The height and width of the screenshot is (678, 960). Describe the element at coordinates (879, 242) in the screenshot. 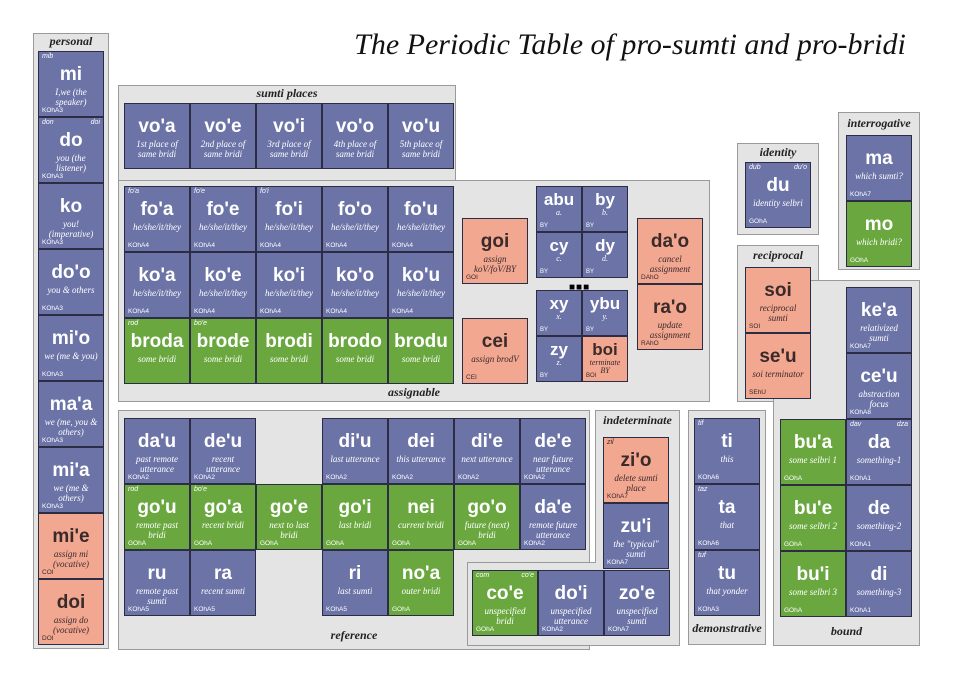

I see `cell-gloss: which bridi?` at that location.